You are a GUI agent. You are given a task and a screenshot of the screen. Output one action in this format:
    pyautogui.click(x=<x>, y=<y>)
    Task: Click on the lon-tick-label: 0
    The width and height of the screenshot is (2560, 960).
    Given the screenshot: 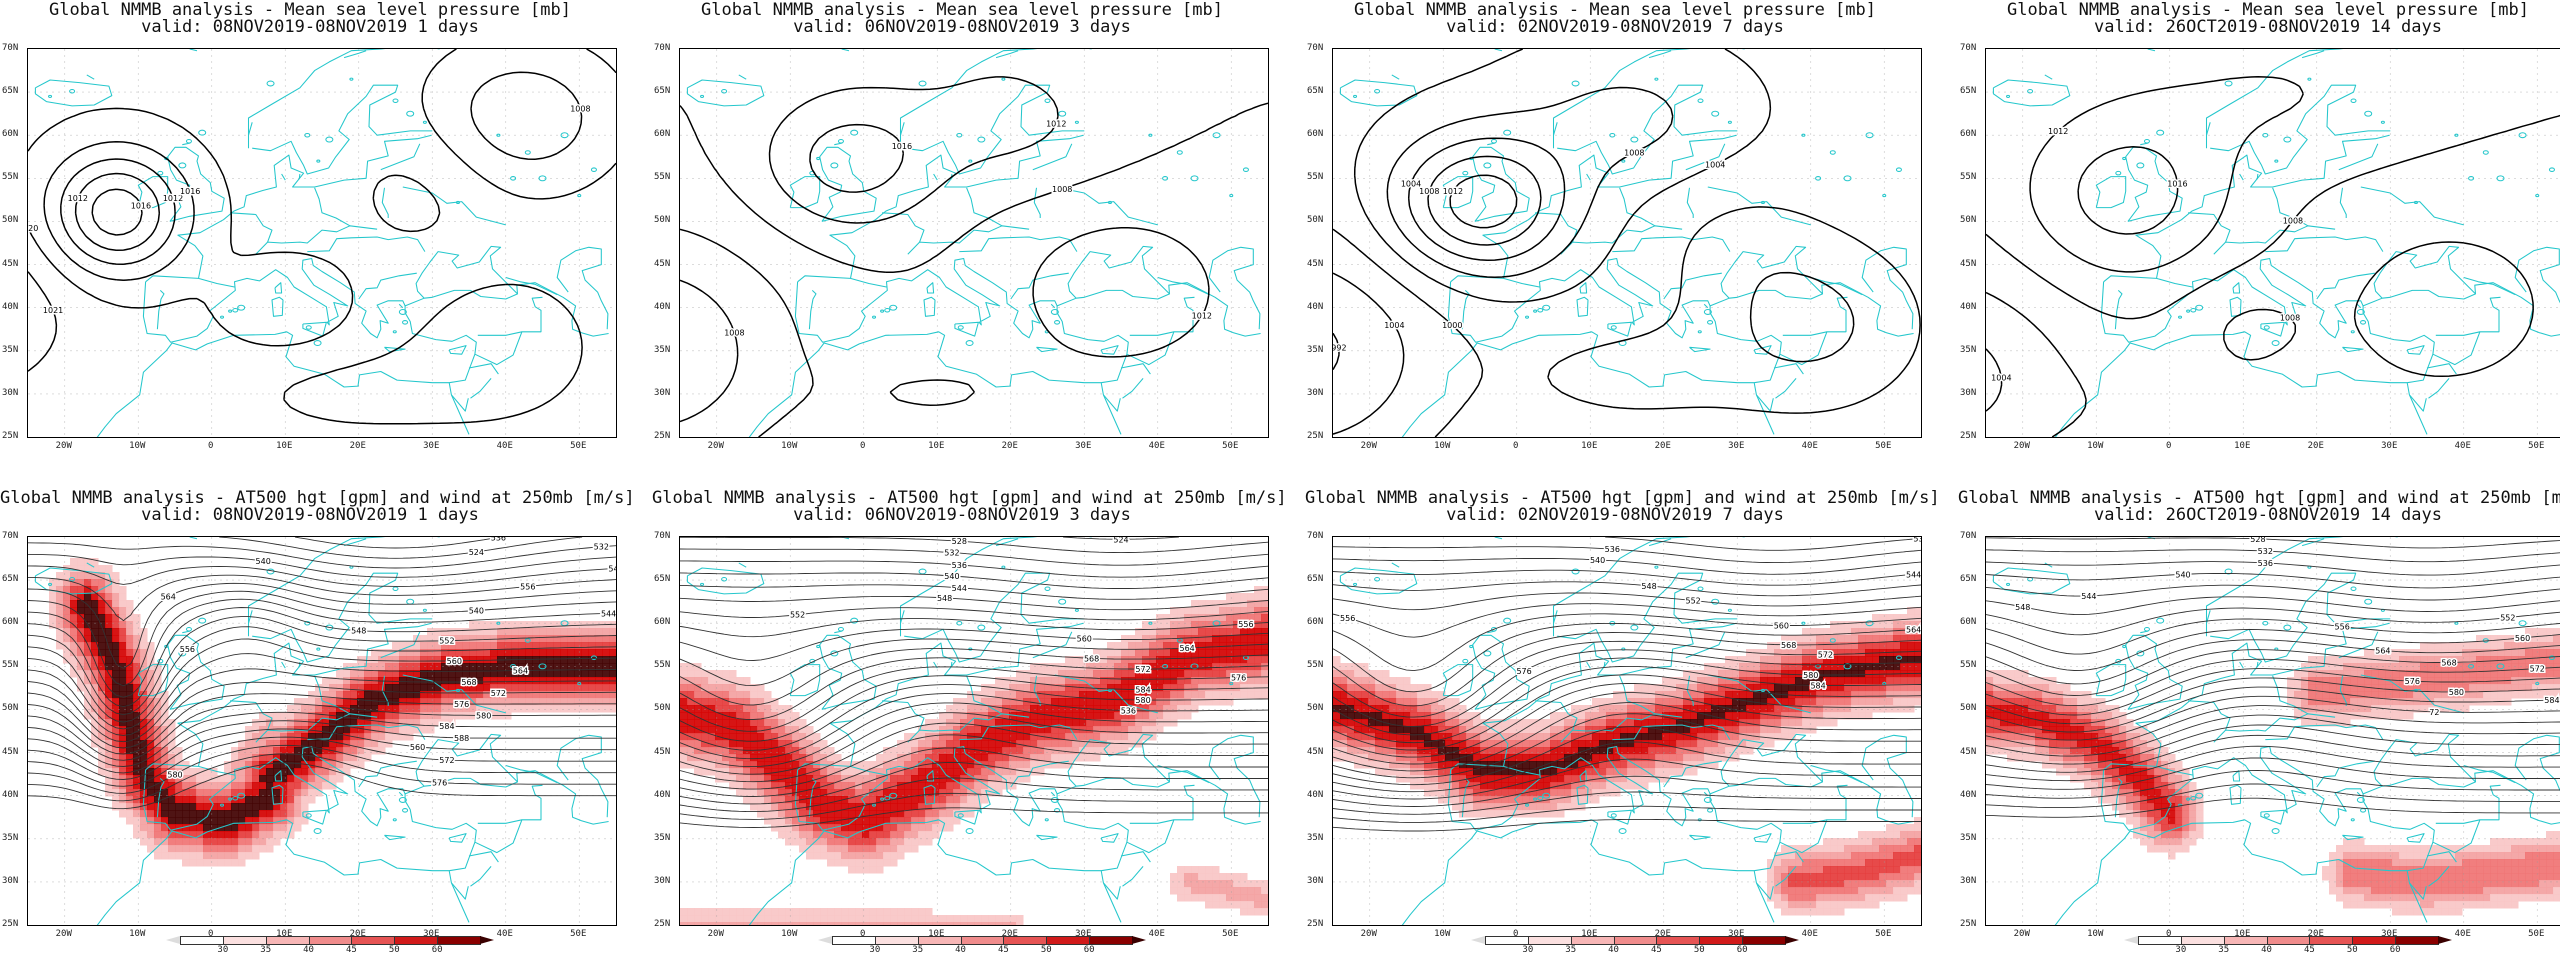 What is the action you would take?
    pyautogui.click(x=863, y=934)
    